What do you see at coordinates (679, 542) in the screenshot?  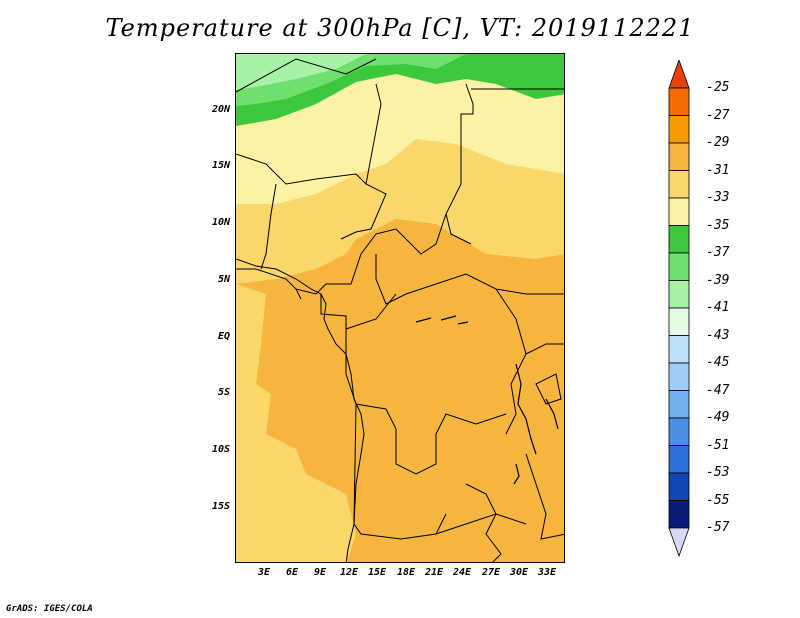 I see `colorbar-bottom-triangle` at bounding box center [679, 542].